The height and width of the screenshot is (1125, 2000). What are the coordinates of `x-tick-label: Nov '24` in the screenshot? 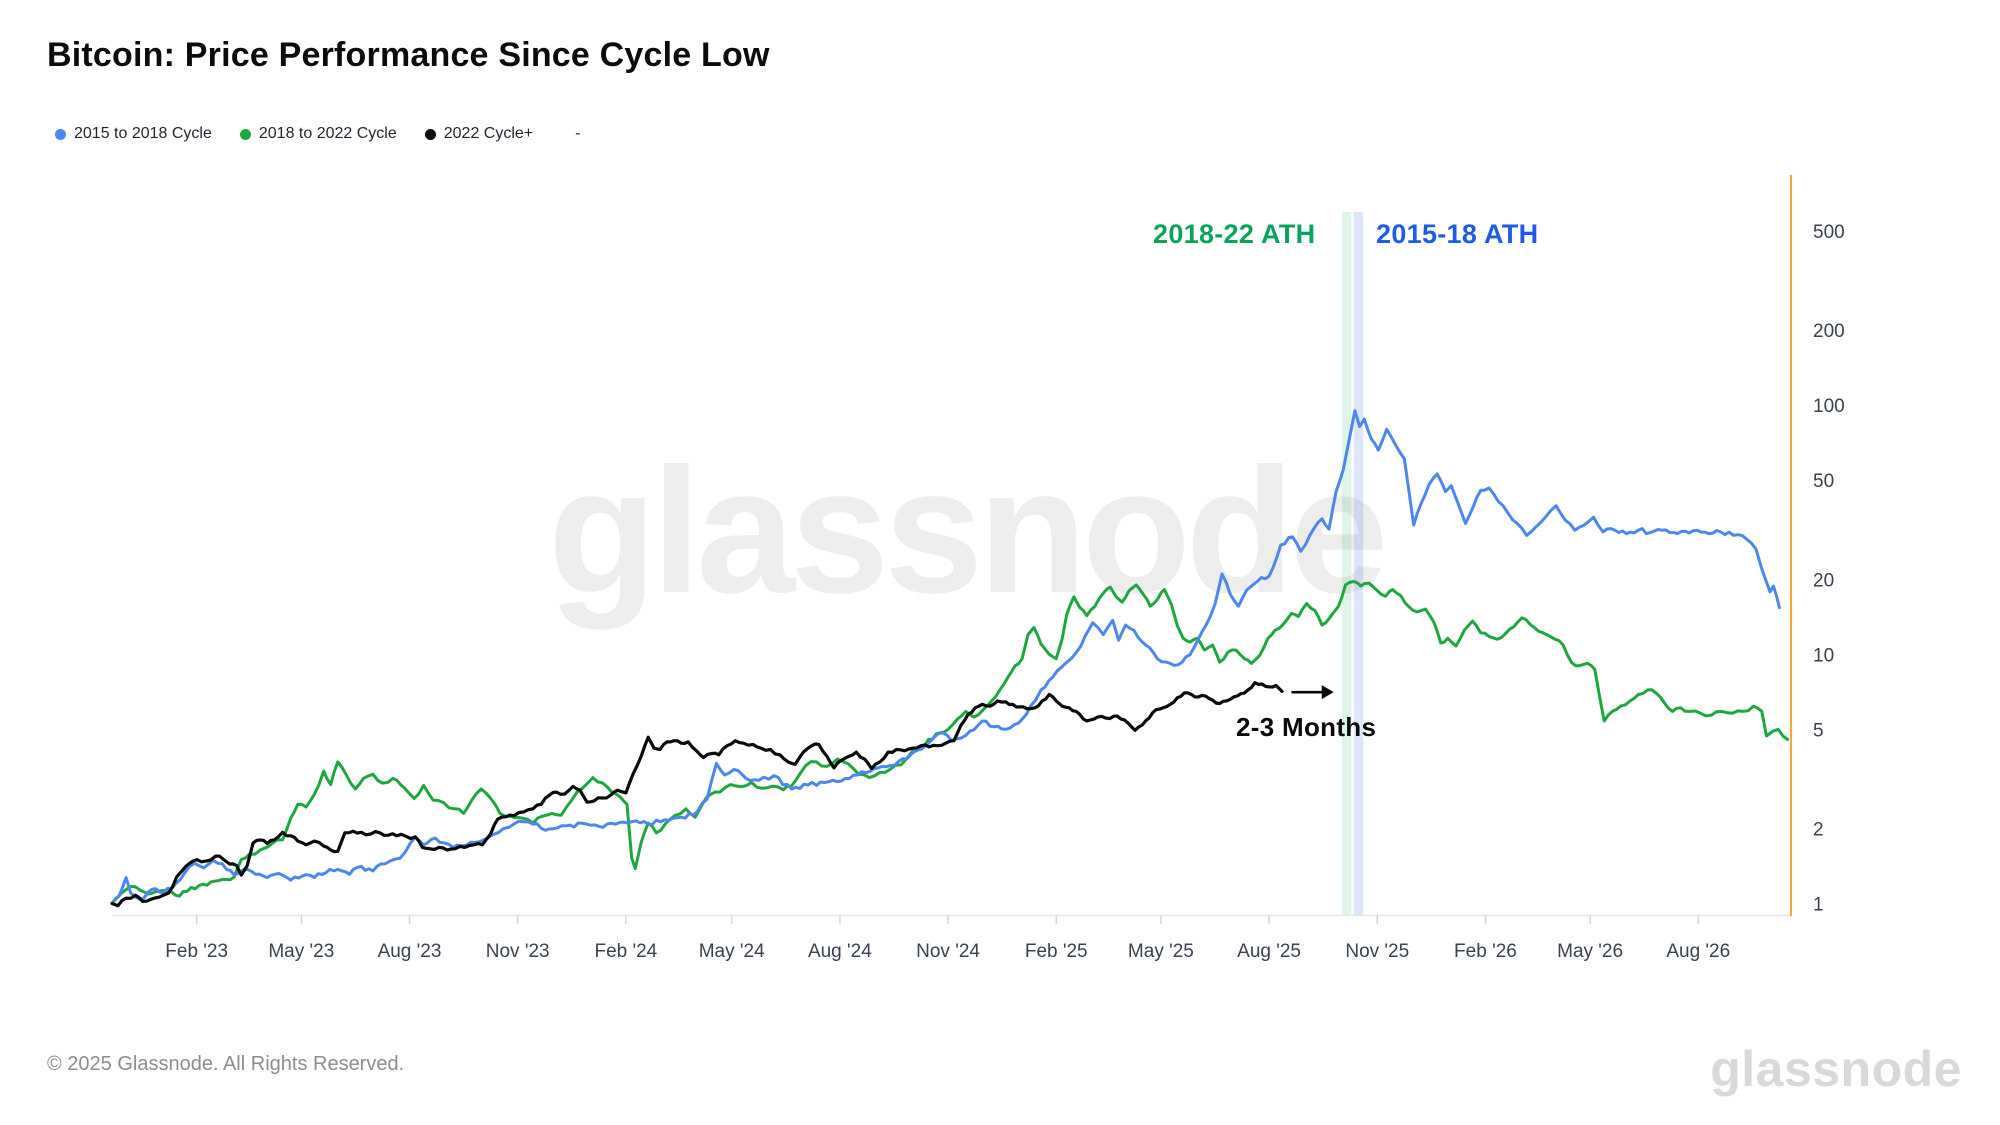 It's located at (948, 951).